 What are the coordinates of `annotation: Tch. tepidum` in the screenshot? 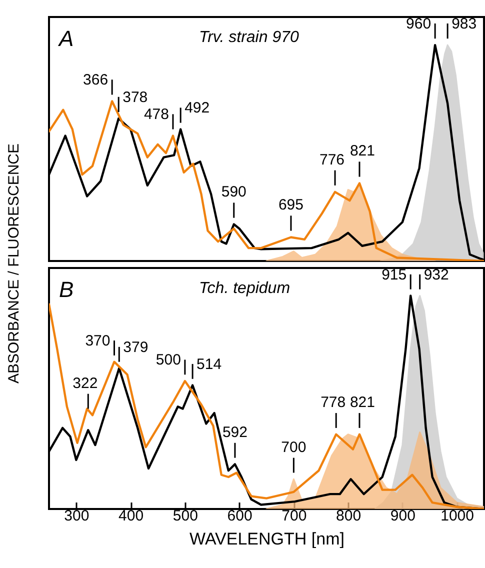 It's located at (244, 288).